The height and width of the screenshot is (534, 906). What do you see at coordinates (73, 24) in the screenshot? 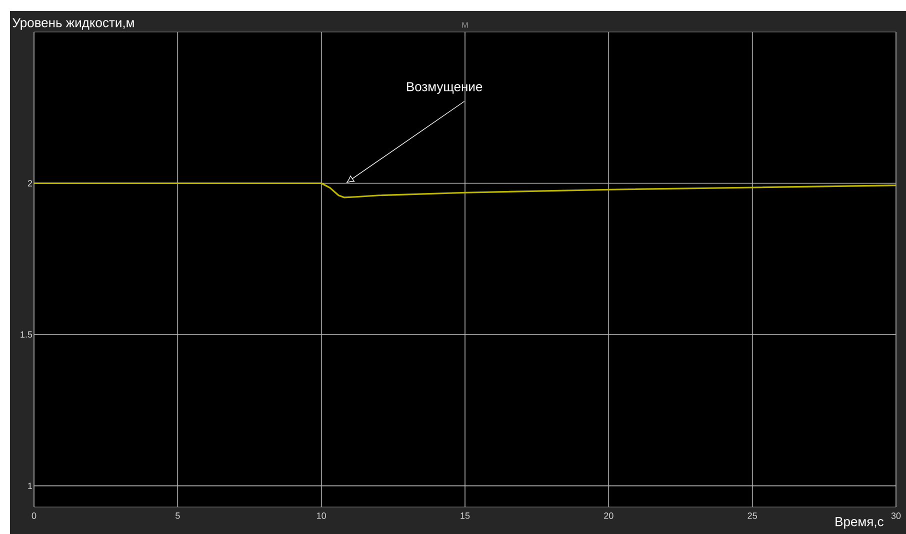
I see `y-axis-title: Уровень жидкости,м` at bounding box center [73, 24].